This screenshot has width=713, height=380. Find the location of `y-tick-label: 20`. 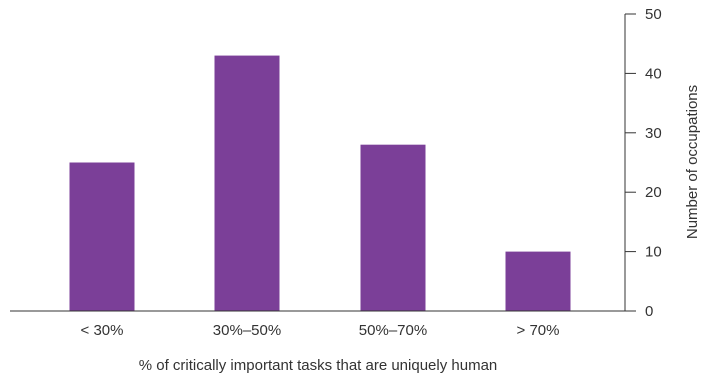

y-tick-label: 20 is located at coordinates (653, 192).